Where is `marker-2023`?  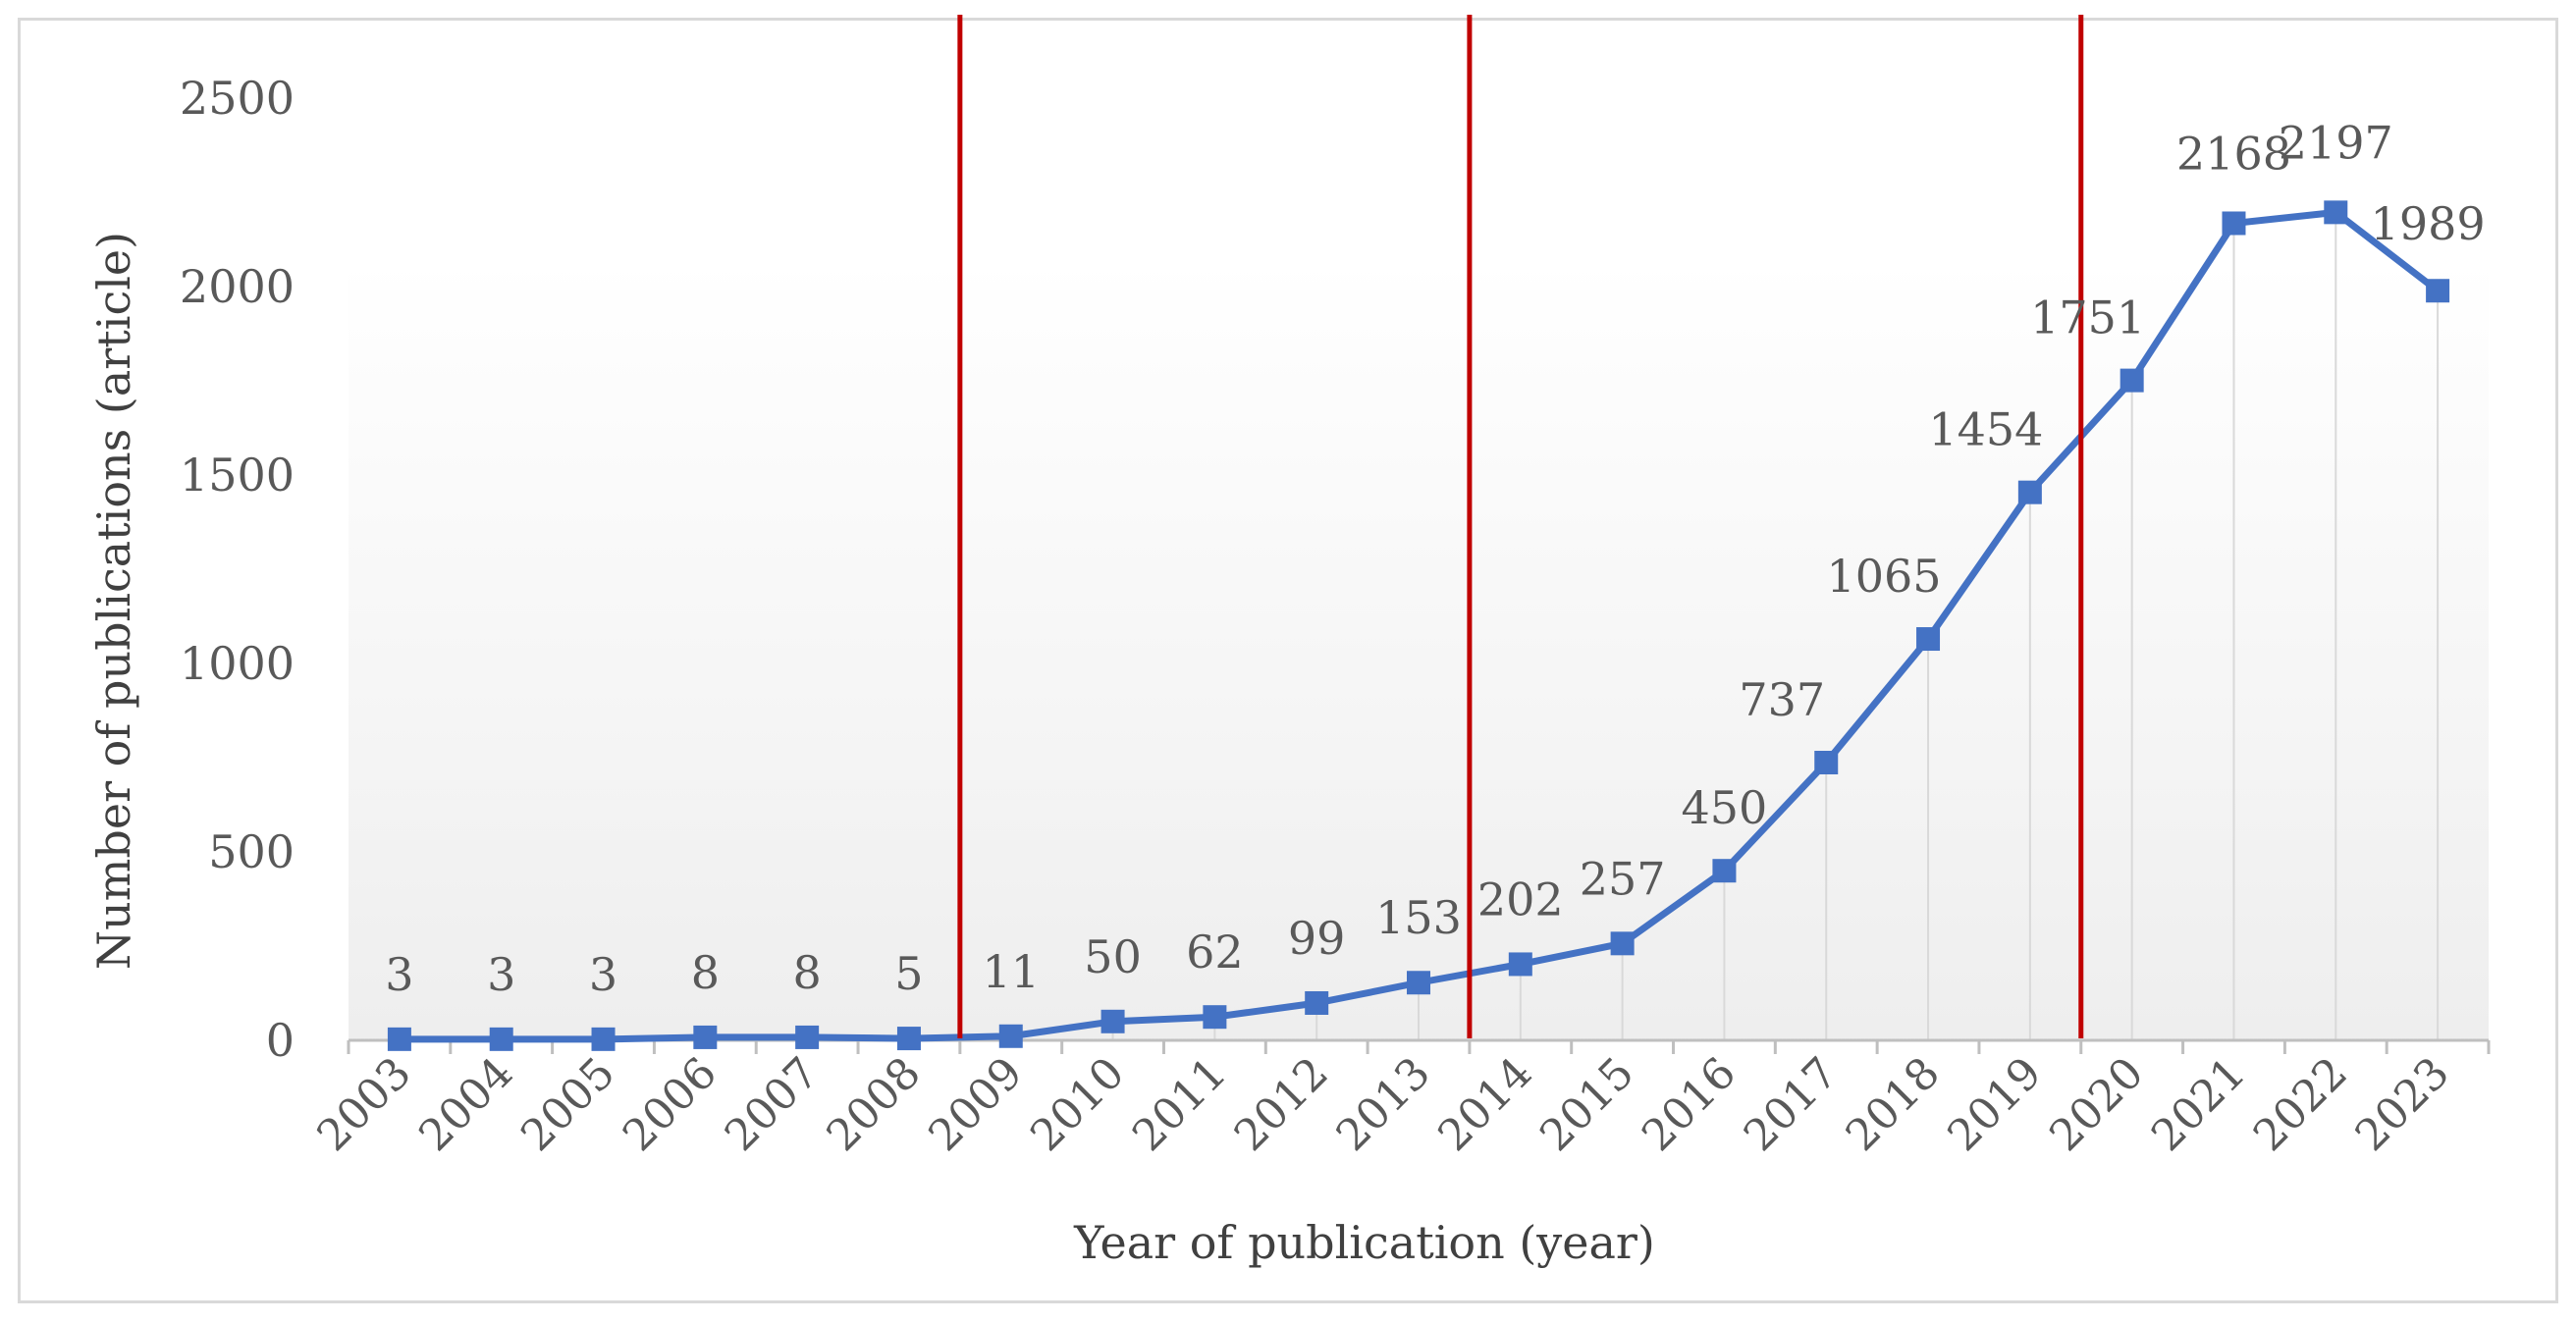
marker-2023 is located at coordinates (2438, 291).